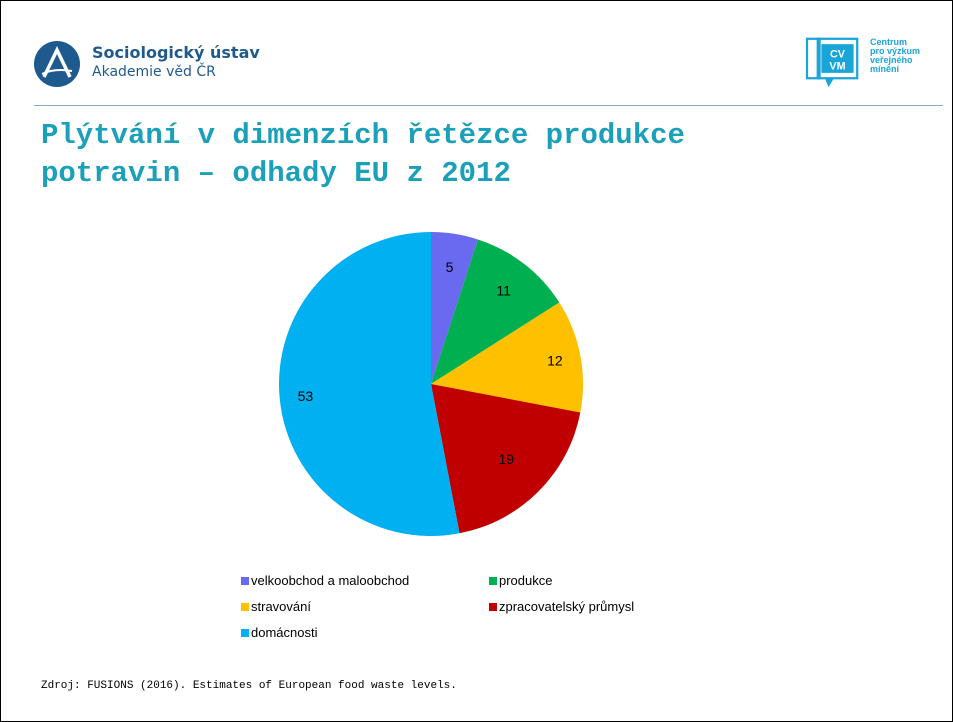 This screenshot has width=953, height=722. I want to click on slide-title-line: potravin – odhady EU z 2012, so click(276, 173).